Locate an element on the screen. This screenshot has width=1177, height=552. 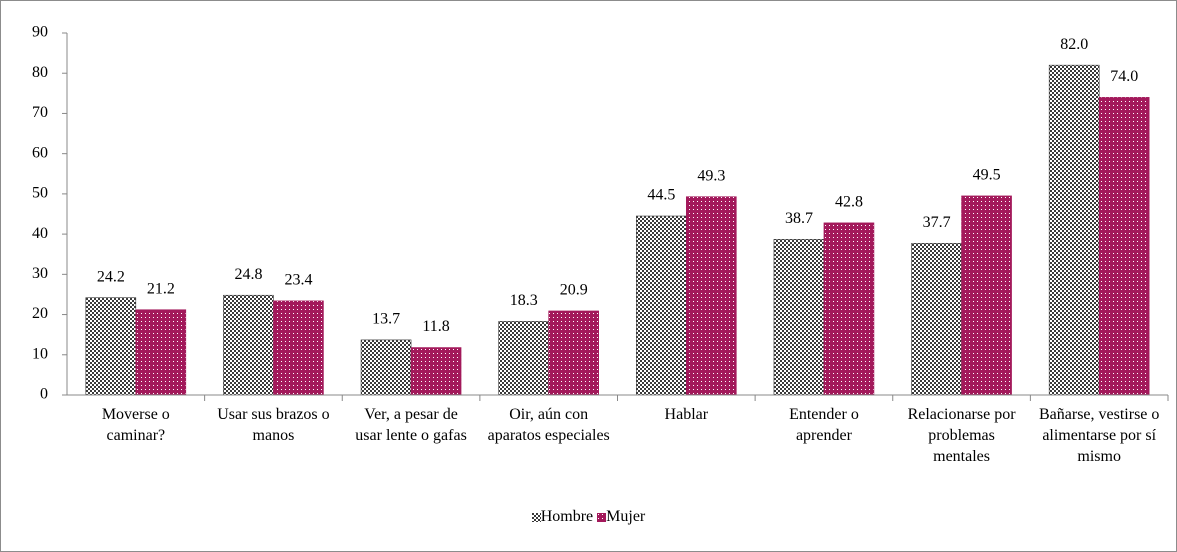
value-label: 82.0 is located at coordinates (1074, 44).